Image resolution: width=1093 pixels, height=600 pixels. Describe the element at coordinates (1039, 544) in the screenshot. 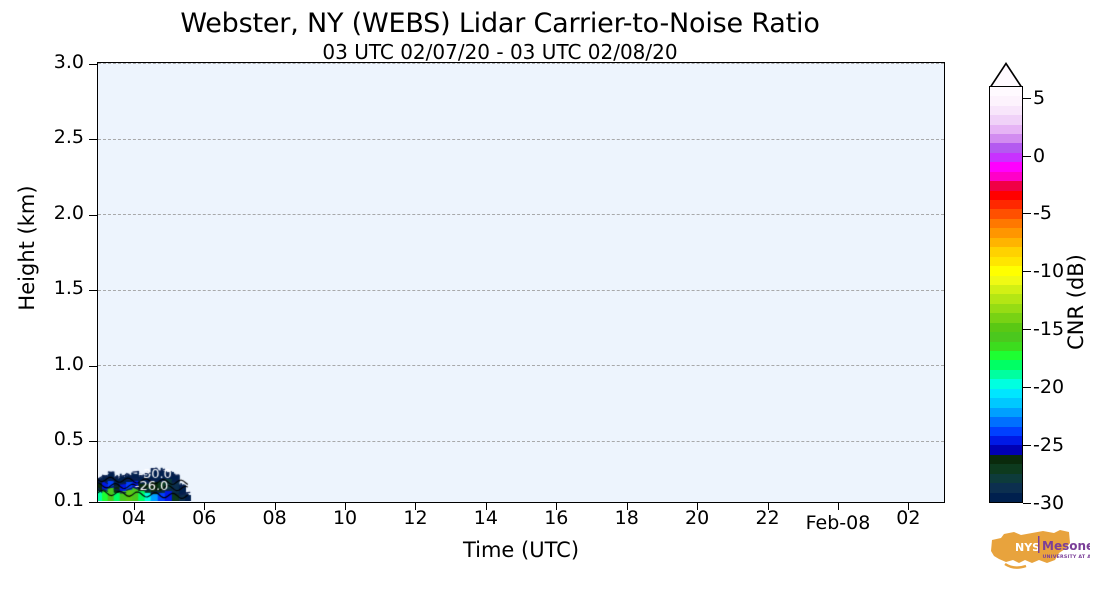

I see `logo-divider` at that location.